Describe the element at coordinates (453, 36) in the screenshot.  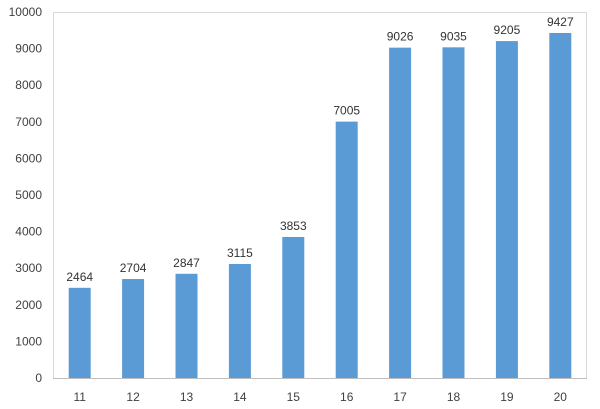
I see `data-label-18: 9035` at that location.